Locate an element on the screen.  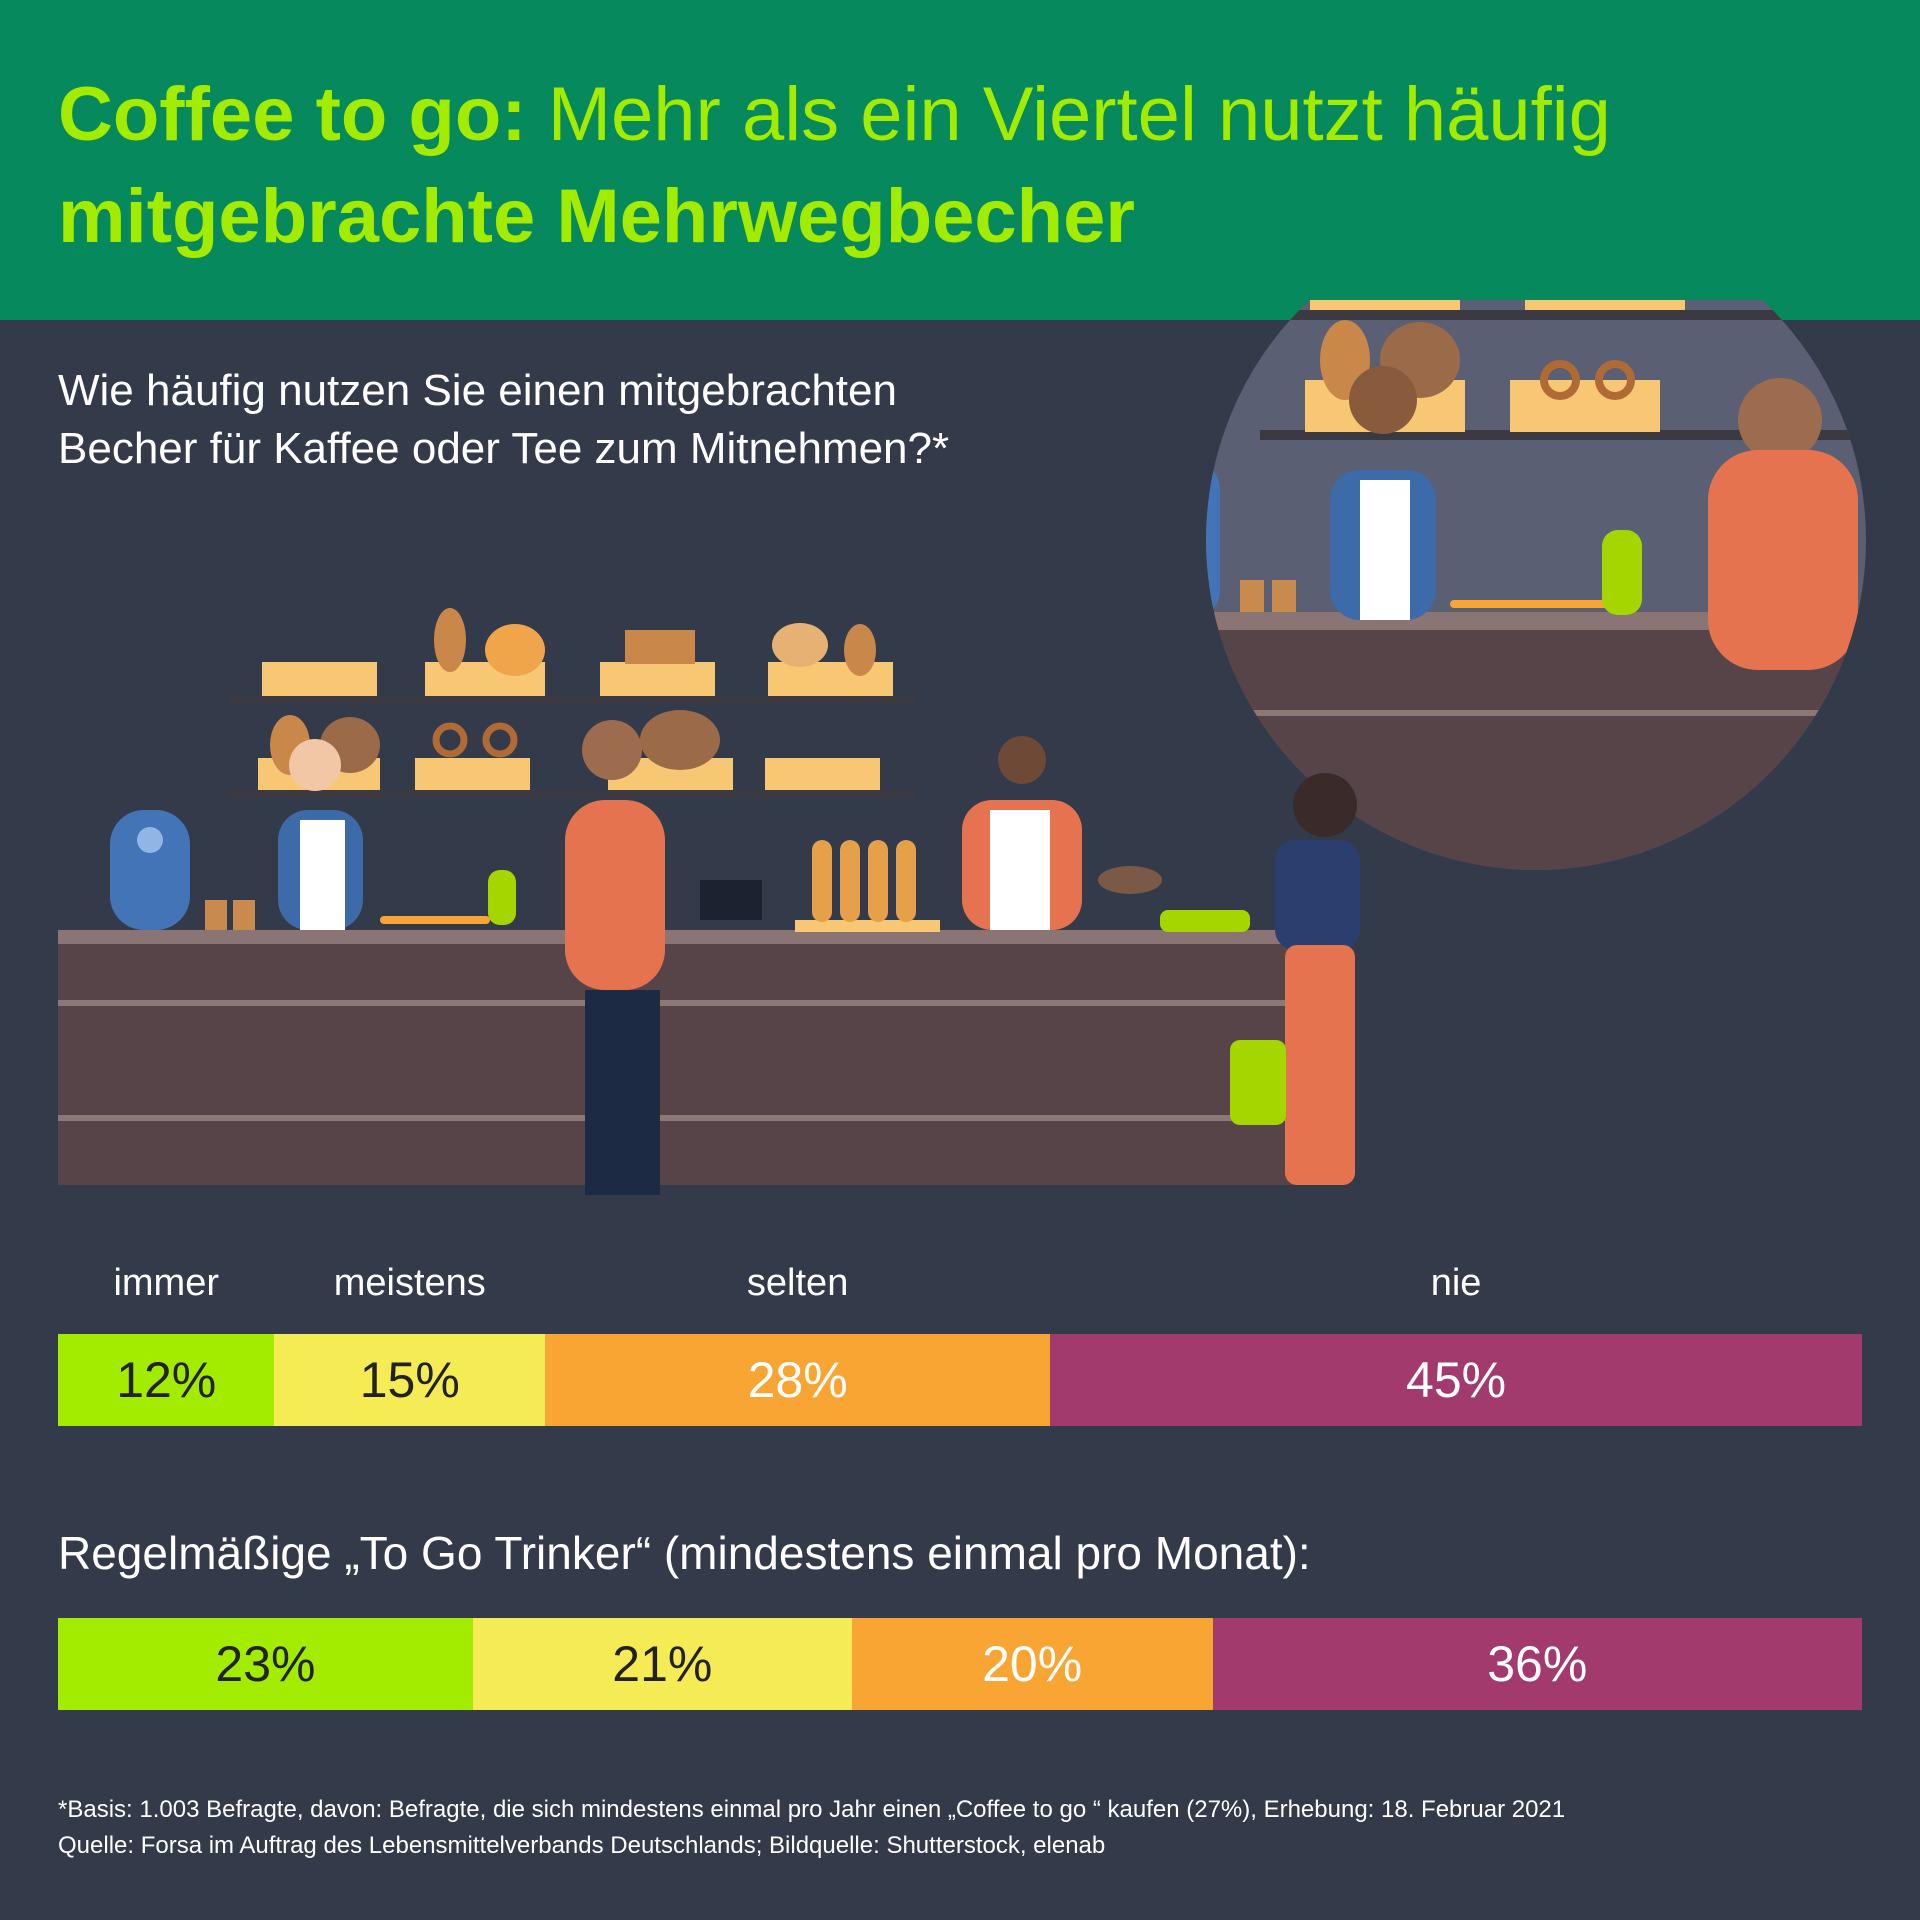
title-line2: mitgebrachte Mehrwegbecher is located at coordinates (596, 216).